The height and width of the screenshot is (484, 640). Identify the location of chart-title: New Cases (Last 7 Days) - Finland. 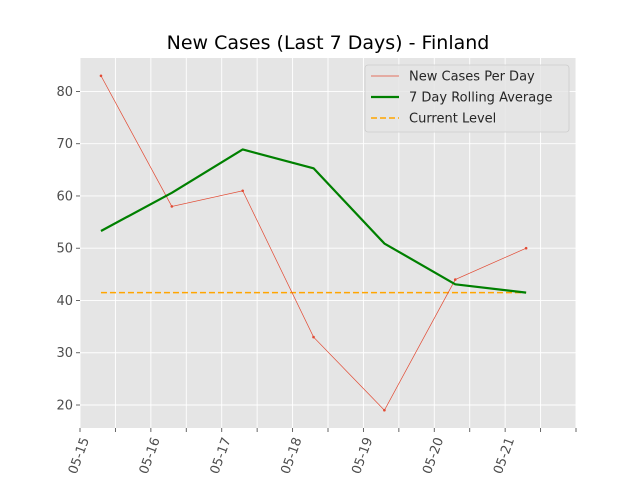
(328, 43).